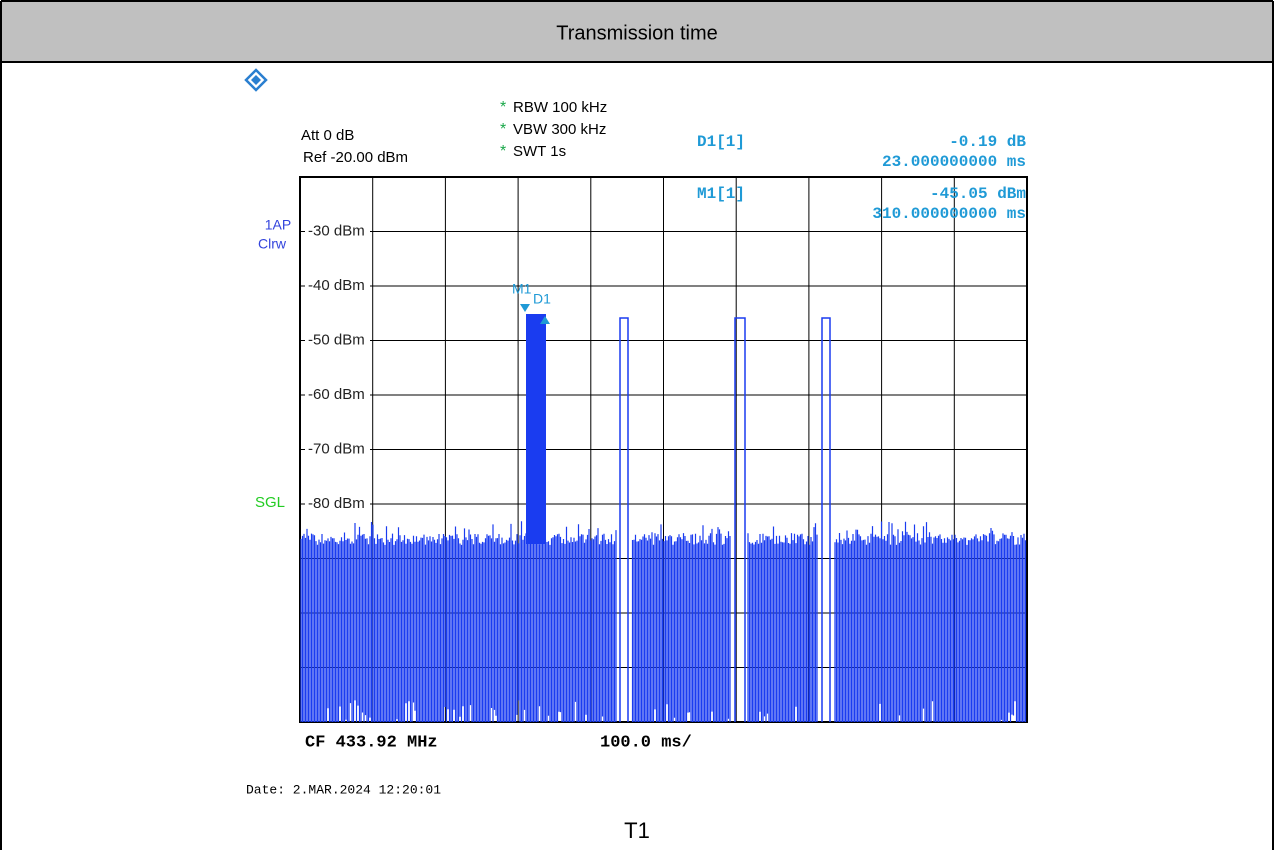 The width and height of the screenshot is (1275, 855). I want to click on setting: Att 0 dB, so click(327, 135).